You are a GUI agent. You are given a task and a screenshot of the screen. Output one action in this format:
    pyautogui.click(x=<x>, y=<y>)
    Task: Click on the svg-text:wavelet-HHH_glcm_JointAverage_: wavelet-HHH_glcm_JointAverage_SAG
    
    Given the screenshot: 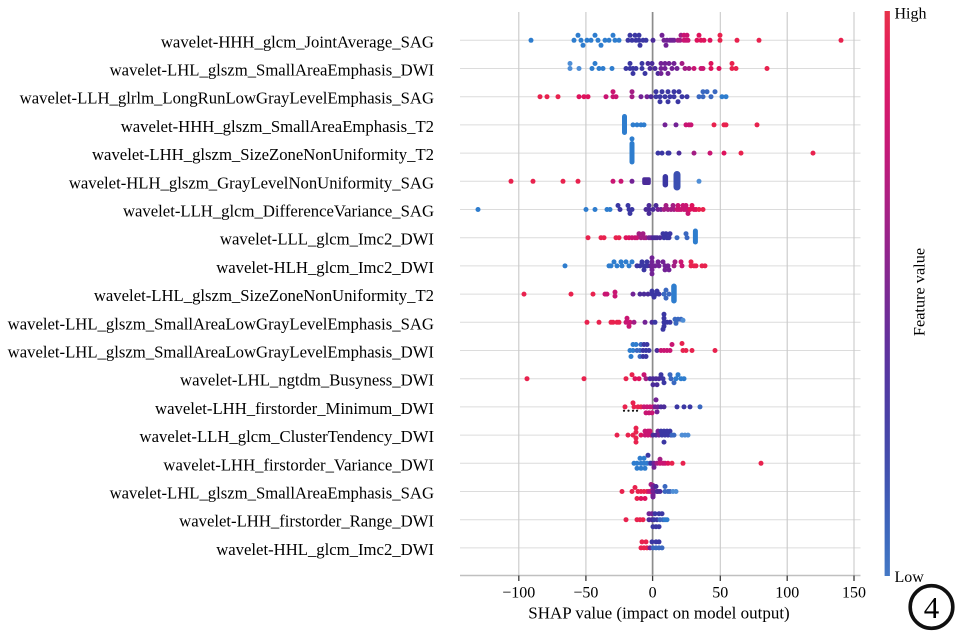 What is the action you would take?
    pyautogui.click(x=297, y=41)
    